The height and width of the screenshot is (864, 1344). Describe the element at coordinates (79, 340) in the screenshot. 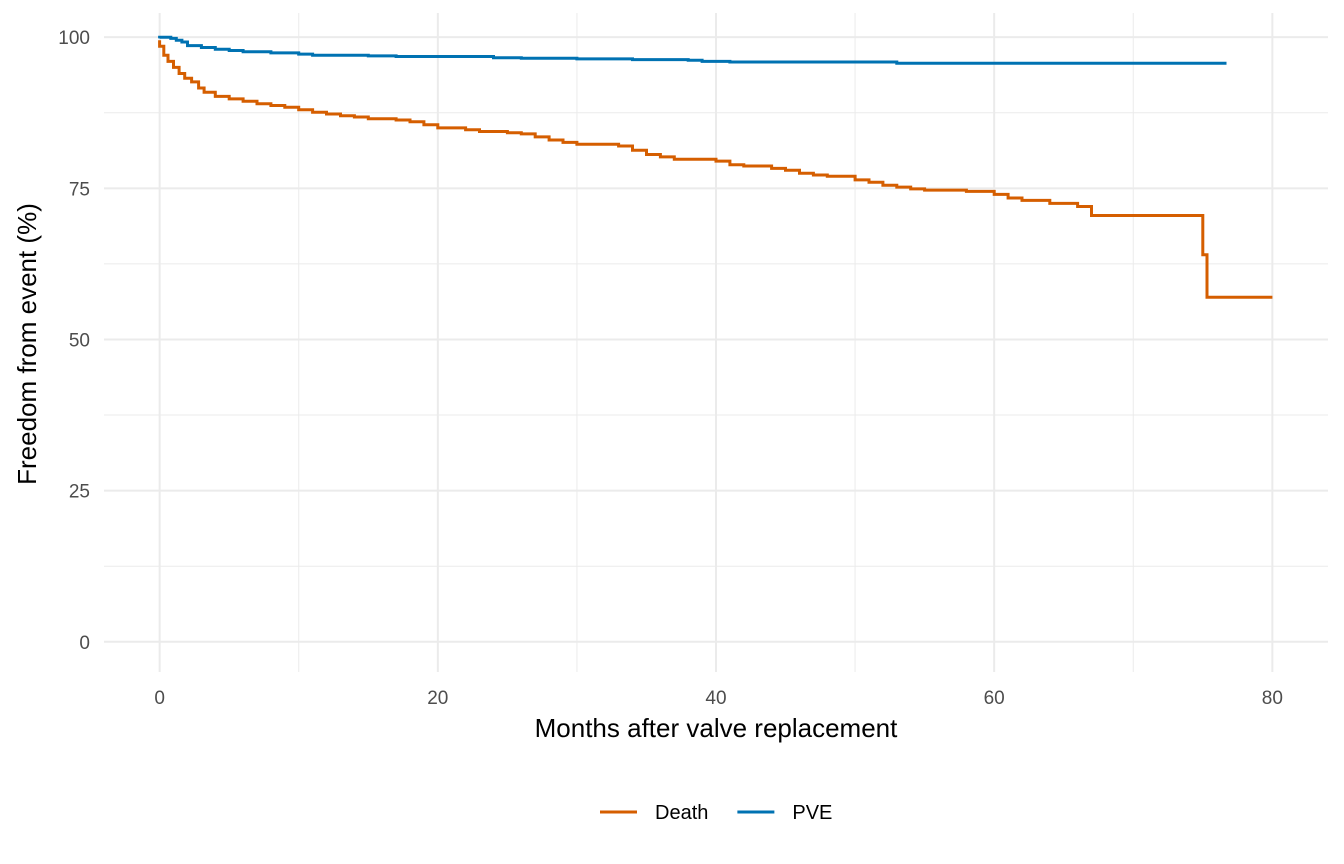

I see `y-tick-label: 50` at that location.